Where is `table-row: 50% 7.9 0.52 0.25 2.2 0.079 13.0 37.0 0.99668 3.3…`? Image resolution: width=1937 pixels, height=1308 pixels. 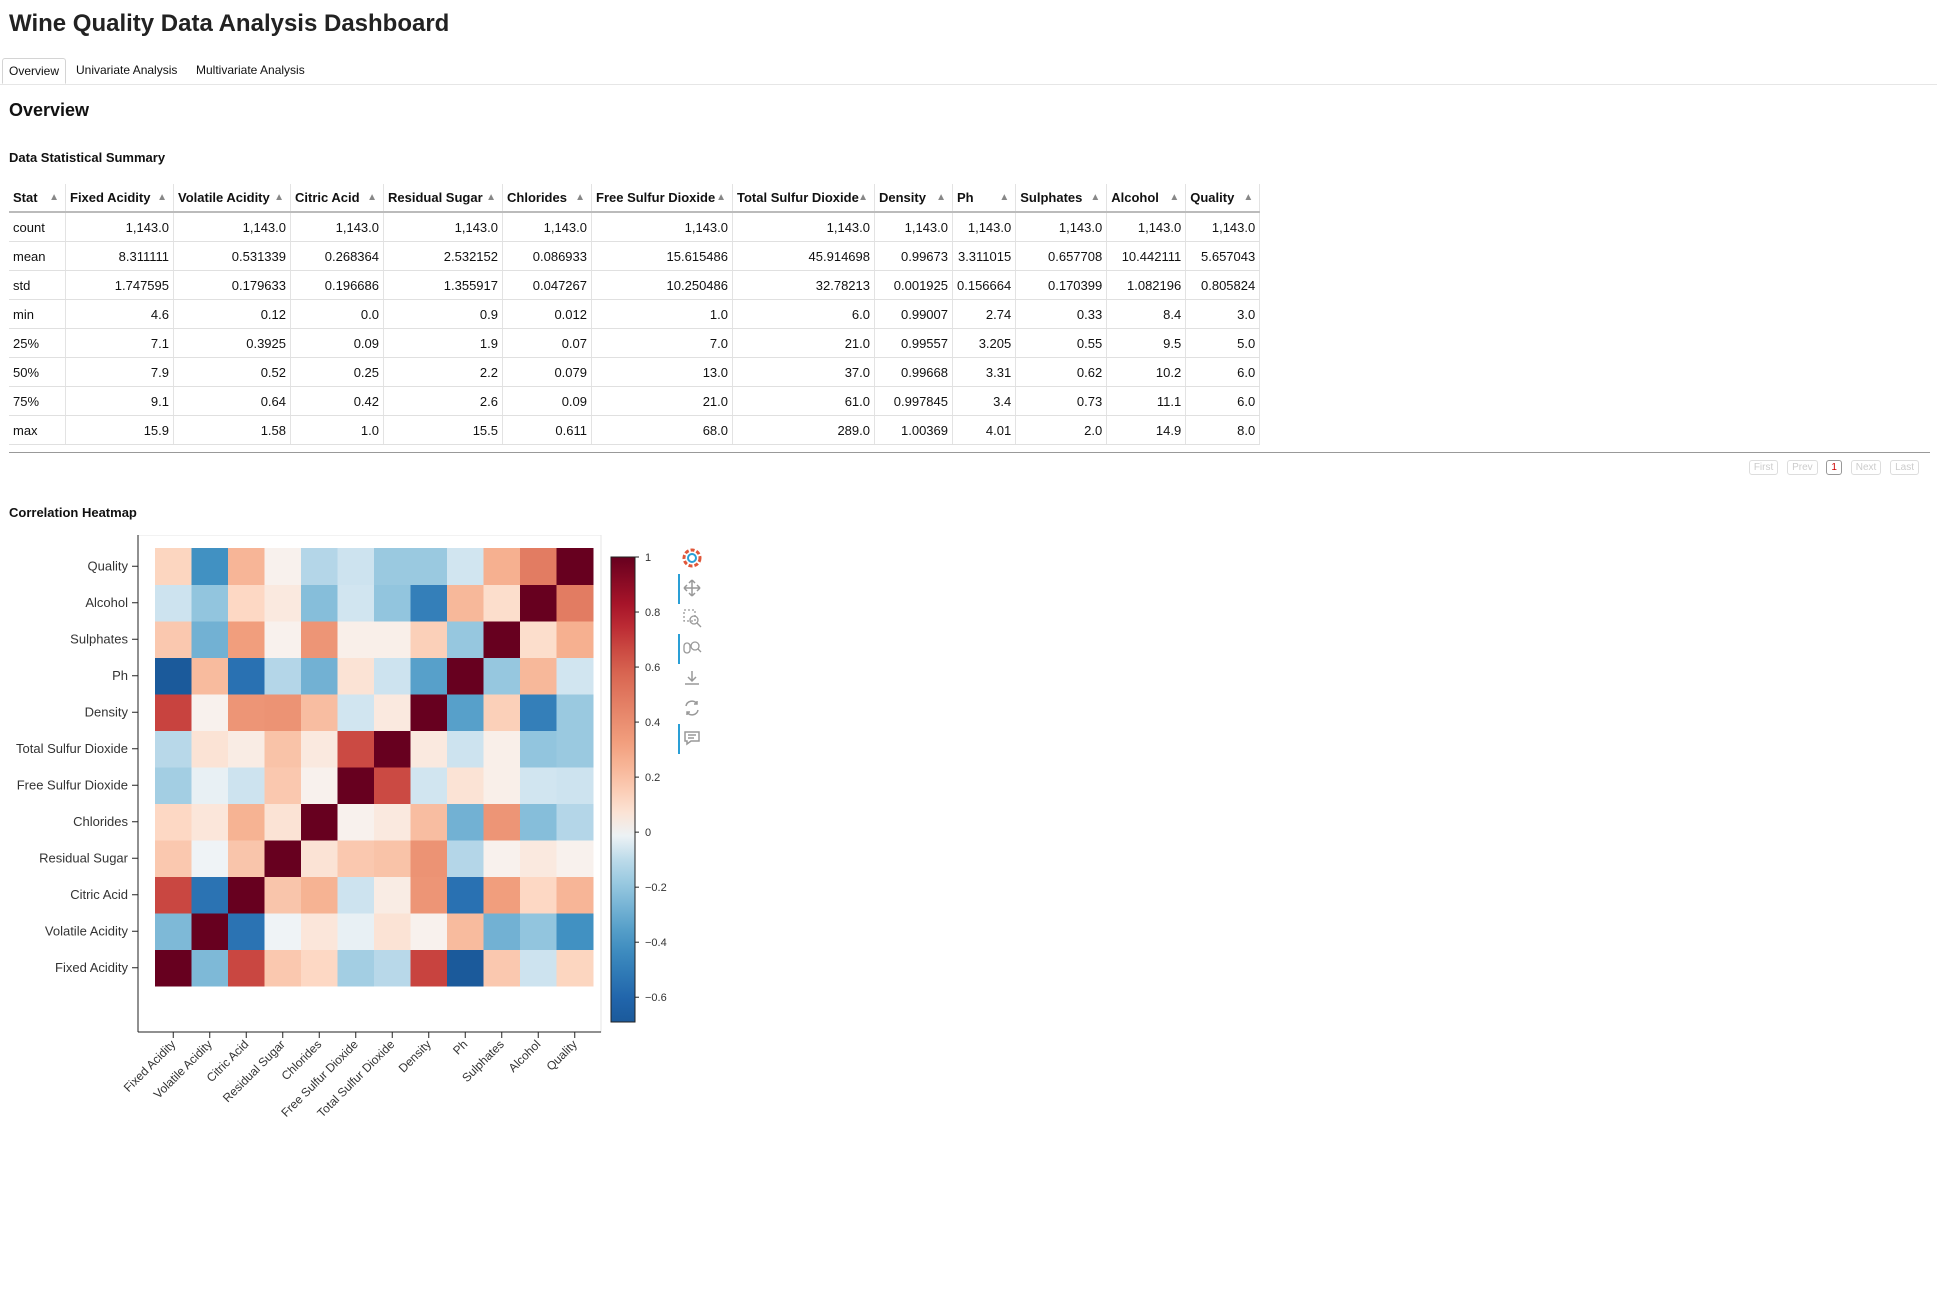 table-row: 50% 7.9 0.52 0.25 2.2 0.079 13.0 37.0 0.99668 3.3… is located at coordinates (635, 372).